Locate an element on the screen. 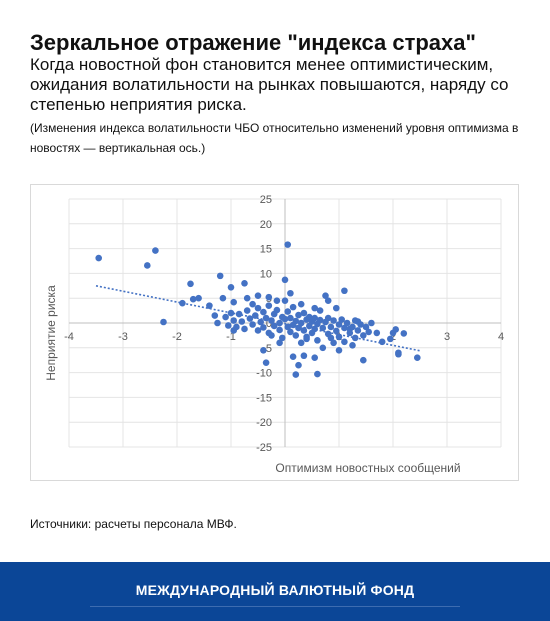 This screenshot has width=550, height=621. y-tick-label: -5 is located at coordinates (267, 349).